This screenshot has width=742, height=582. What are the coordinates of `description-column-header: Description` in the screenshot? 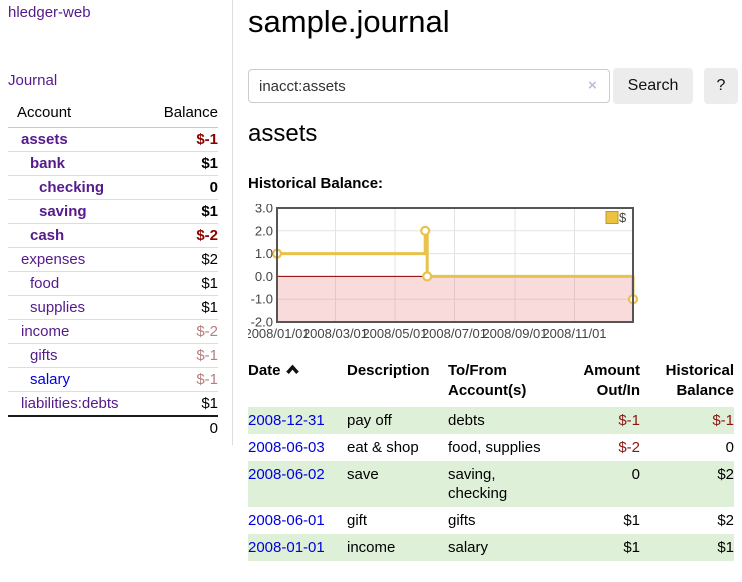 It's located at (388, 370).